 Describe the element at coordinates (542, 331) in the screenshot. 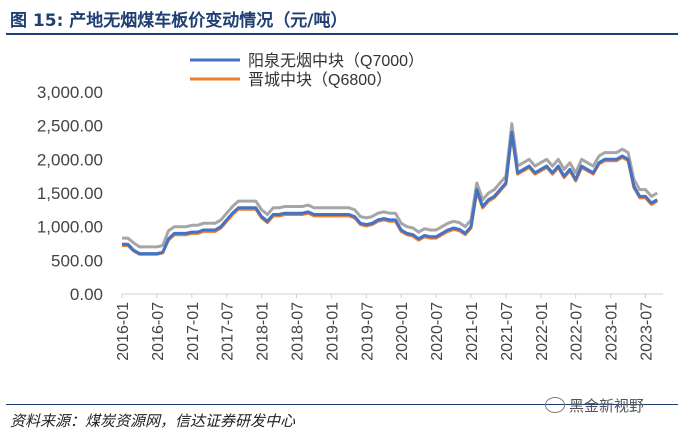

I see `x-tick-label: 2022-01` at that location.